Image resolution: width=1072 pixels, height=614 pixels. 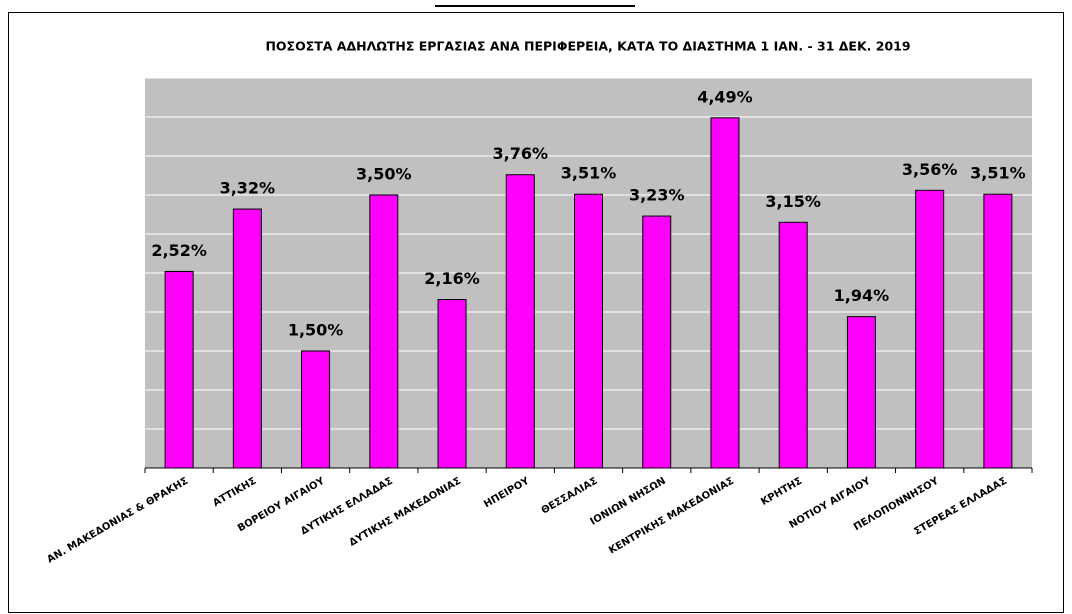 I want to click on value-label: 3,23%, so click(x=657, y=195).